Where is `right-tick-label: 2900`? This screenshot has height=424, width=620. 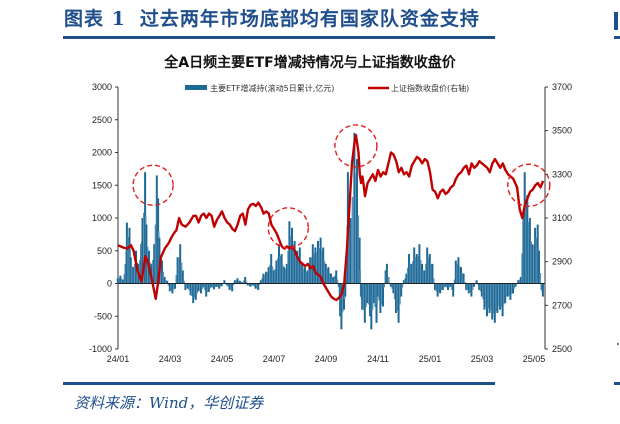 right-tick-label: 2900 is located at coordinates (562, 262).